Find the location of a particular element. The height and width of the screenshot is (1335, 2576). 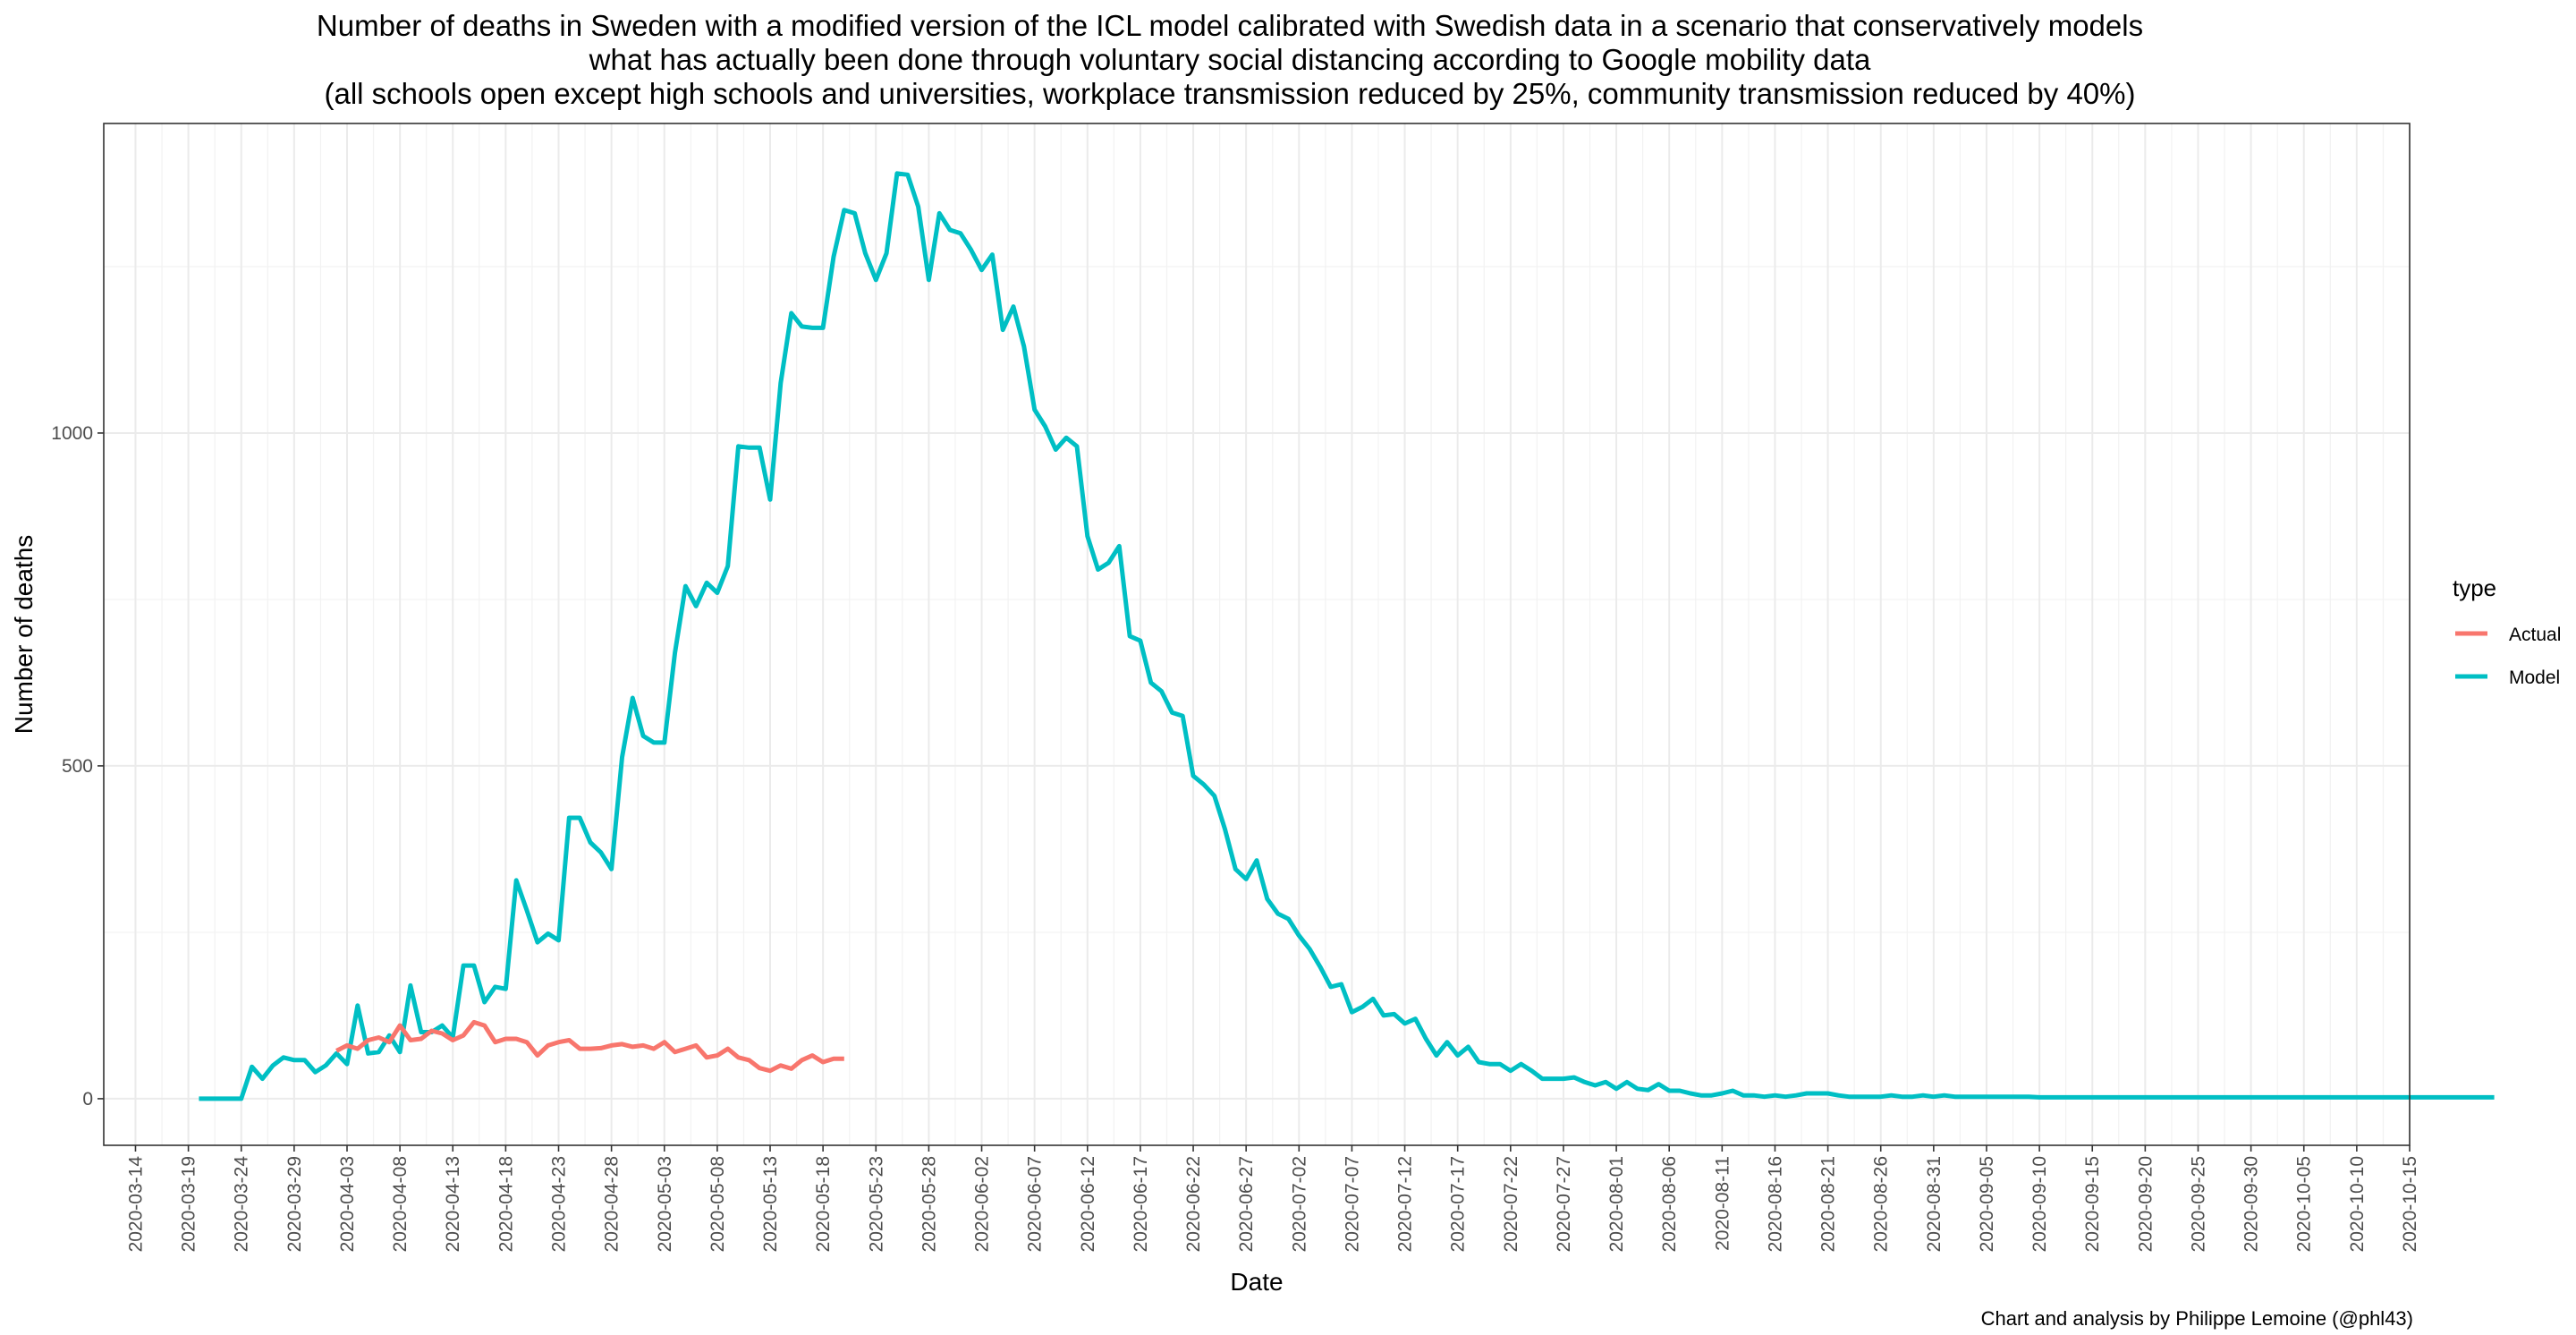

x-tick-label: 2020-08-01 is located at coordinates (1616, 1204).